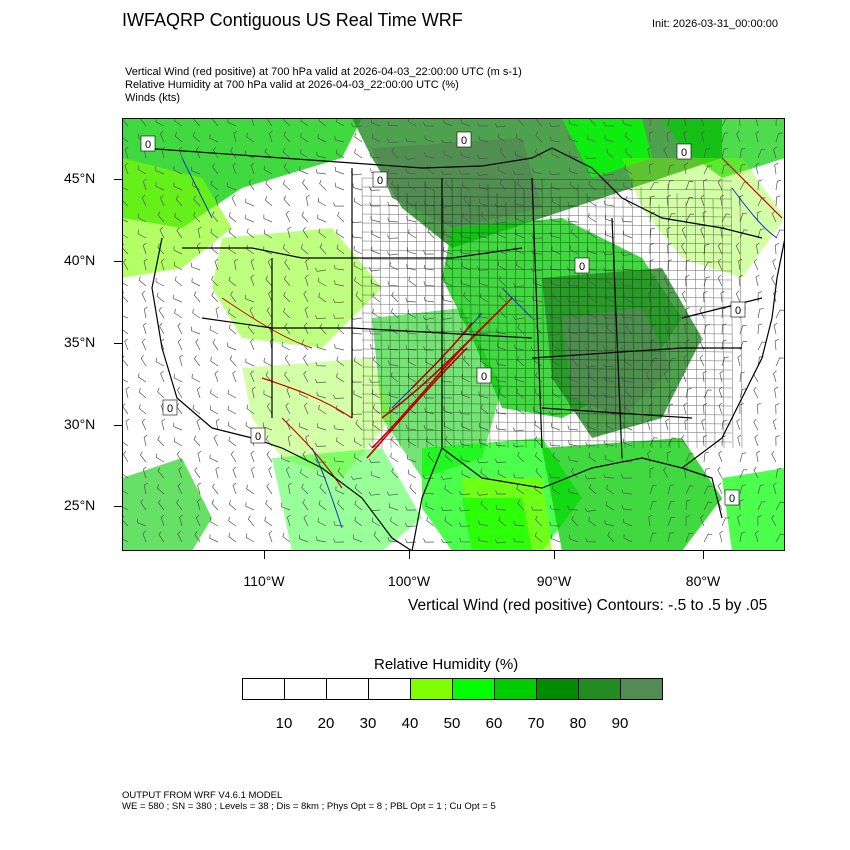 This screenshot has height=850, width=850. Describe the element at coordinates (292, 20) in the screenshot. I see `plot-title: IWFAQRP Contiguous US Real Time WRF` at that location.